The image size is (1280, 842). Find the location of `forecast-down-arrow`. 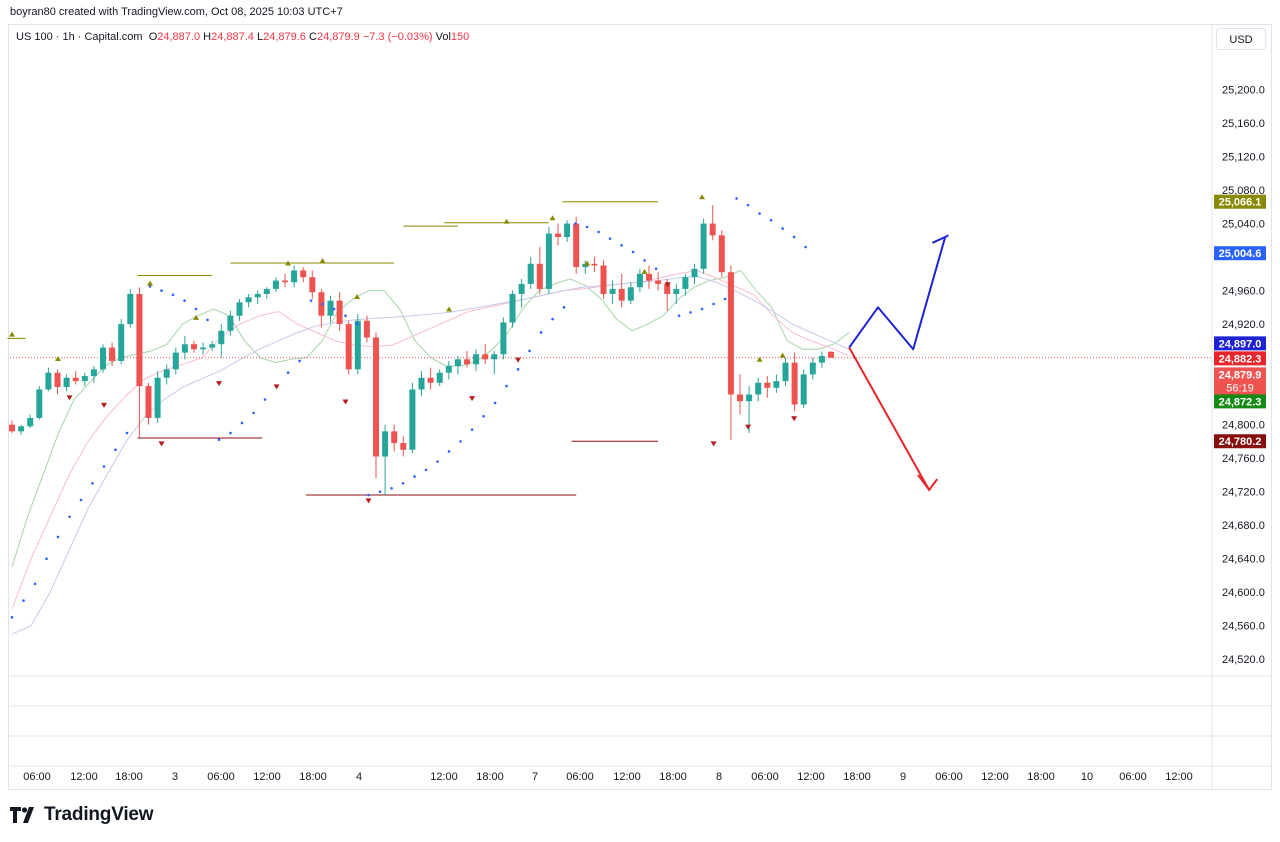

forecast-down-arrow is located at coordinates (889, 419).